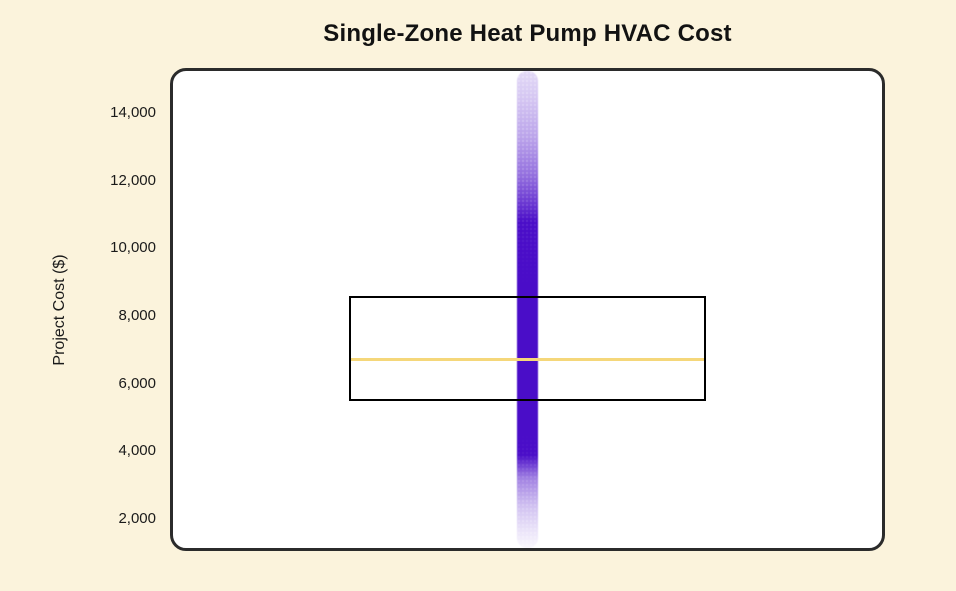 Image resolution: width=956 pixels, height=591 pixels. What do you see at coordinates (527, 33) in the screenshot?
I see `chart-title: Single-Zone Heat Pump HVAC Cost` at bounding box center [527, 33].